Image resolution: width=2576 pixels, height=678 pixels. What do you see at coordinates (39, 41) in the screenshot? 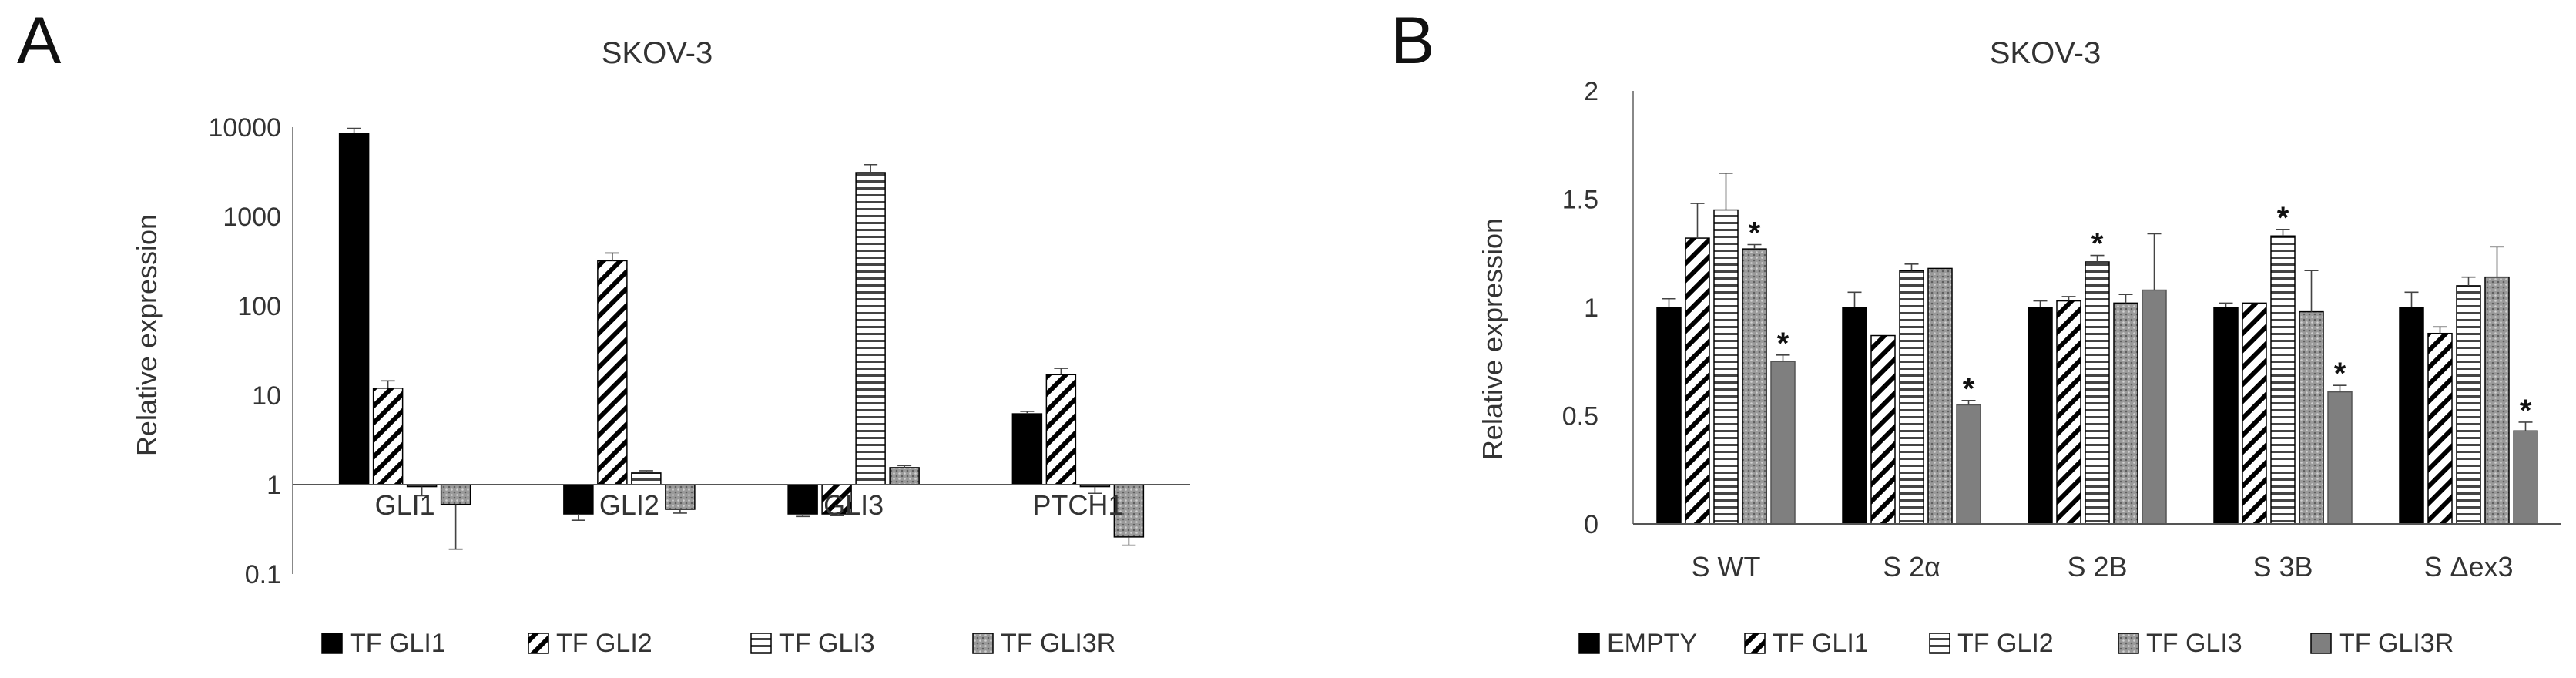
I see `panel-a-letter: A` at bounding box center [39, 41].